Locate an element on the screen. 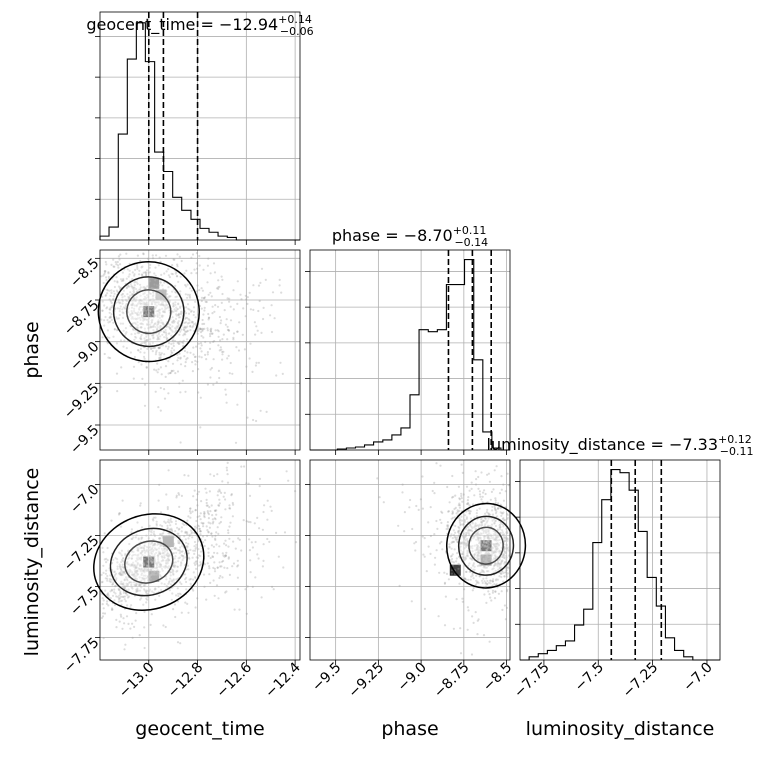 The width and height of the screenshot is (760, 760). y-tick-label-phase-0: −8.5 is located at coordinates (84, 273).